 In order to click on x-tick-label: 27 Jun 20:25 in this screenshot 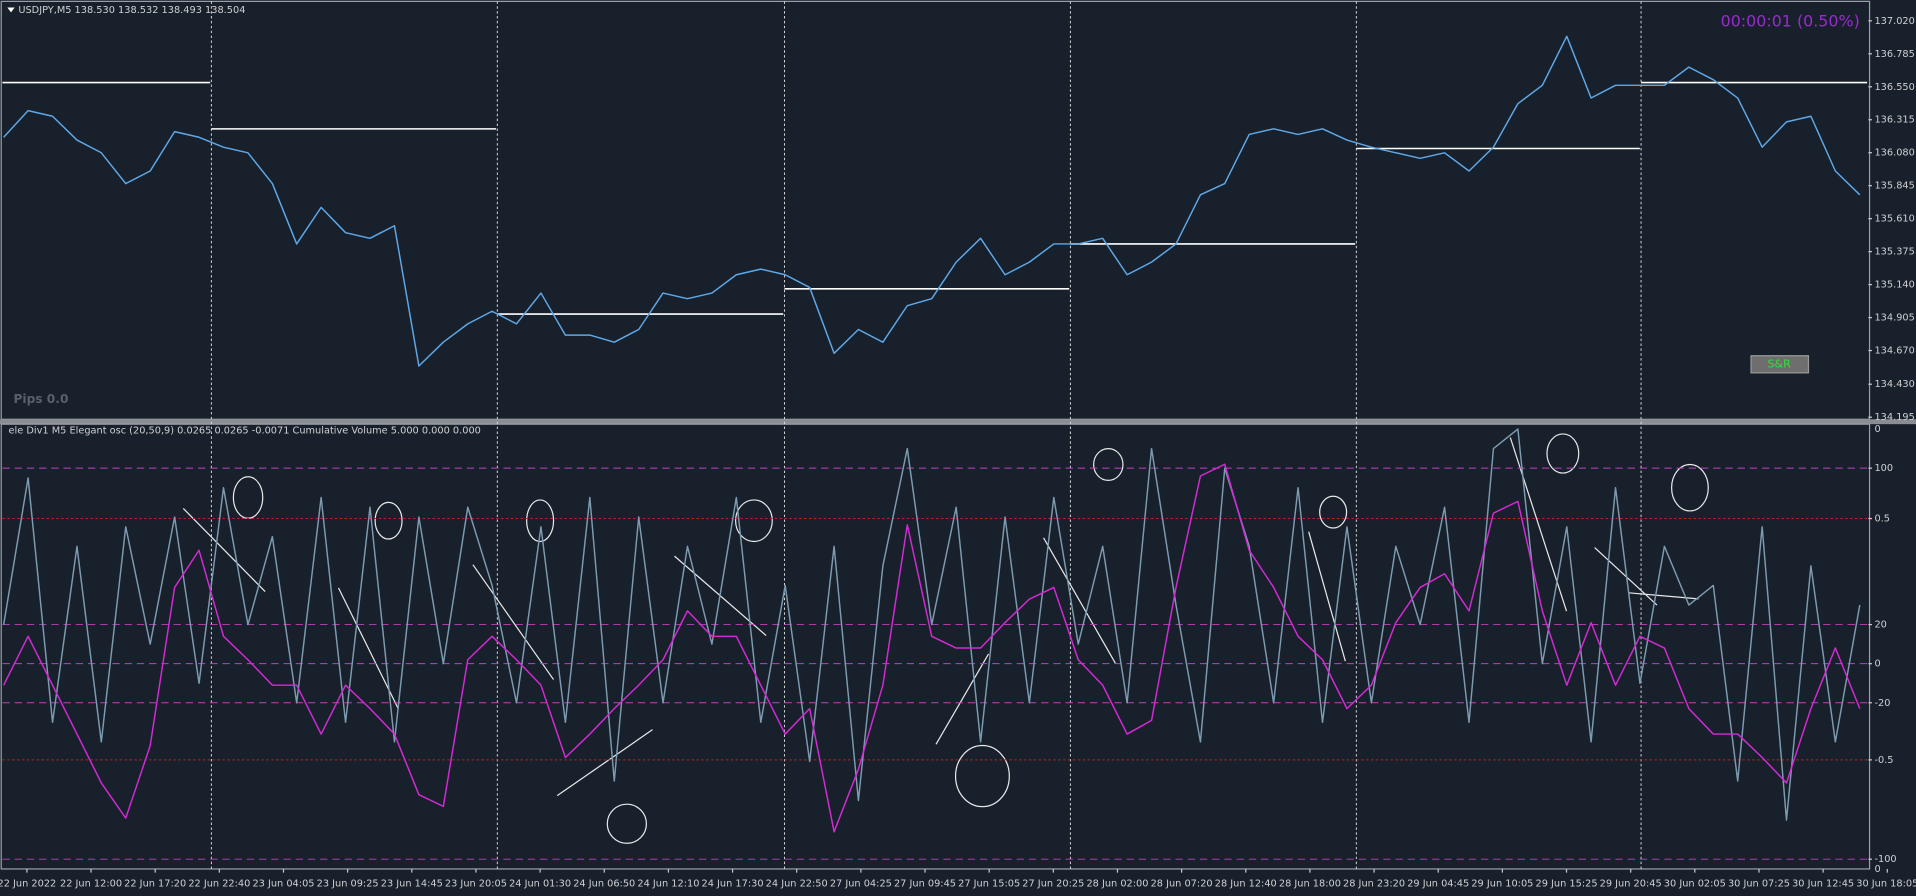, I will do `click(1053, 884)`.